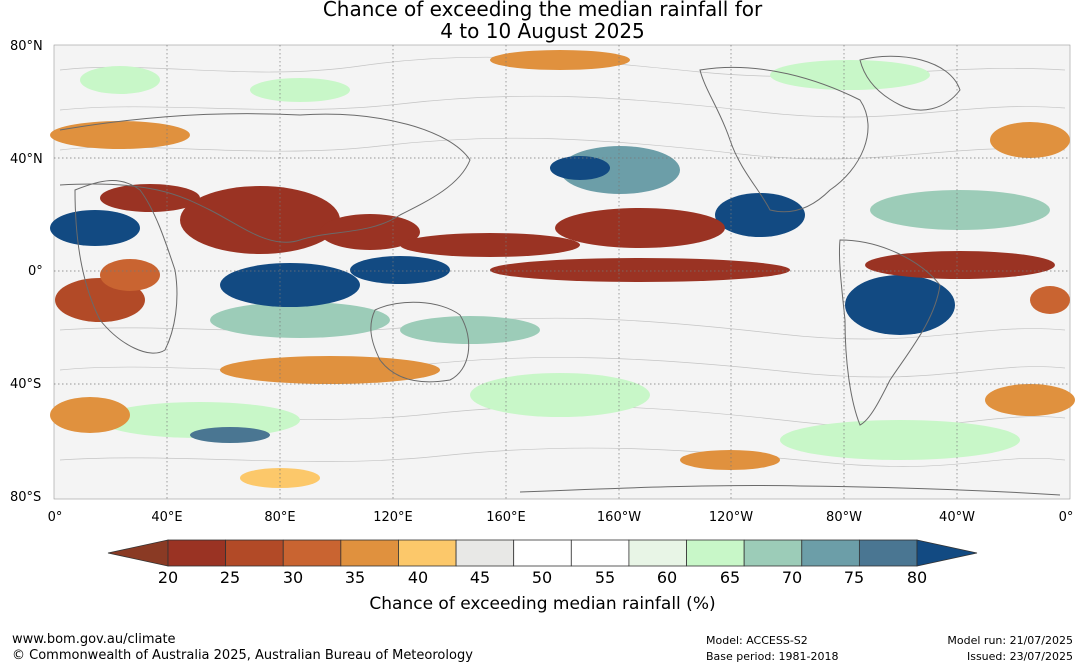 The height and width of the screenshot is (667, 1085). I want to click on colorbar-tick: 40, so click(418, 577).